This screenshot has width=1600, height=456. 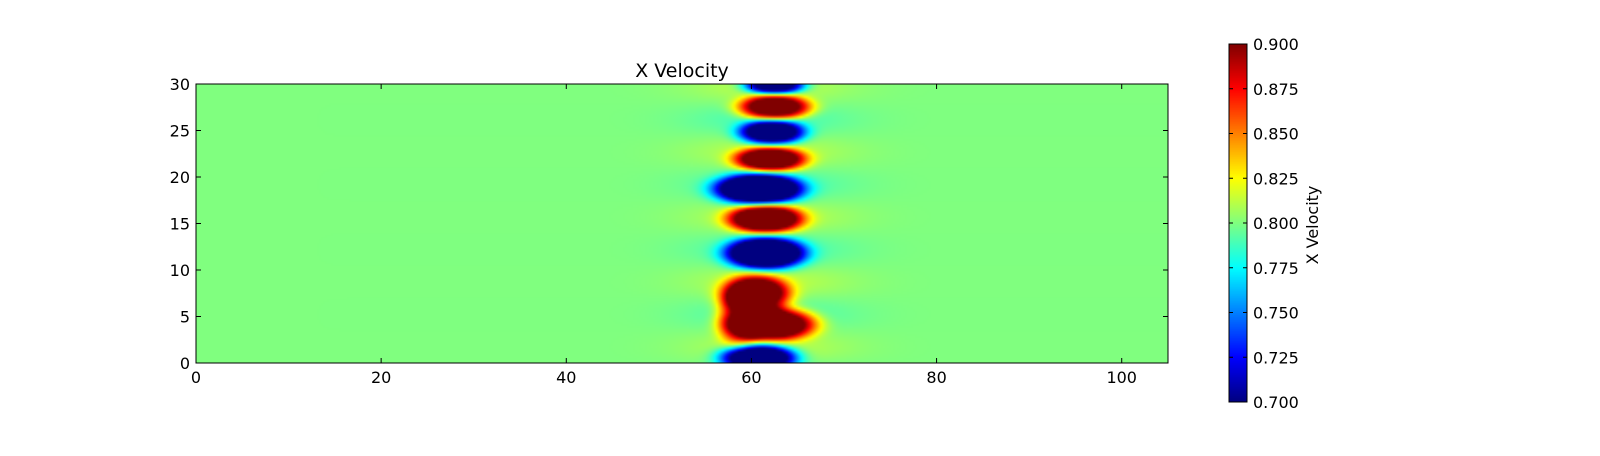 What do you see at coordinates (1312, 225) in the screenshot?
I see `colorbar-label: X Velocity` at bounding box center [1312, 225].